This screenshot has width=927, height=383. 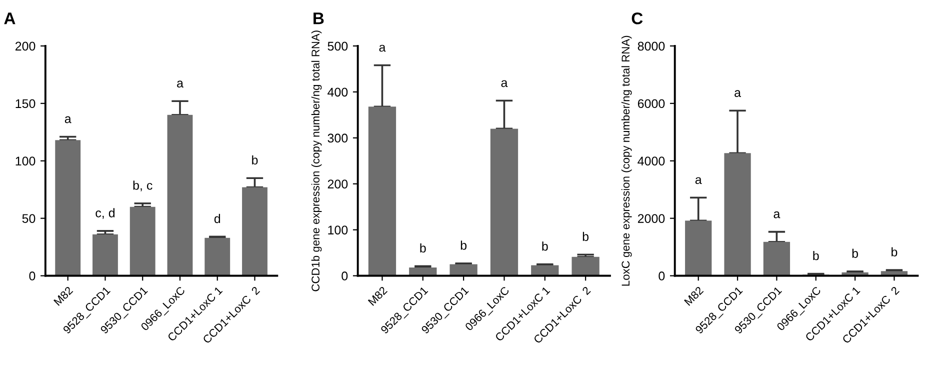 I want to click on y-tick-label: 8000, so click(x=651, y=46).